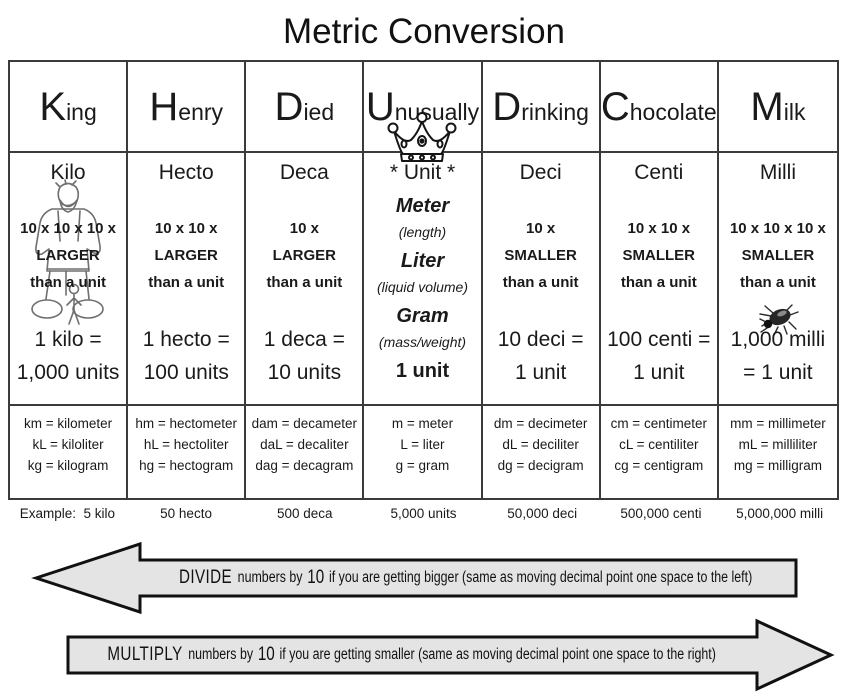  I want to click on prefix-label: Milli, so click(777, 172).